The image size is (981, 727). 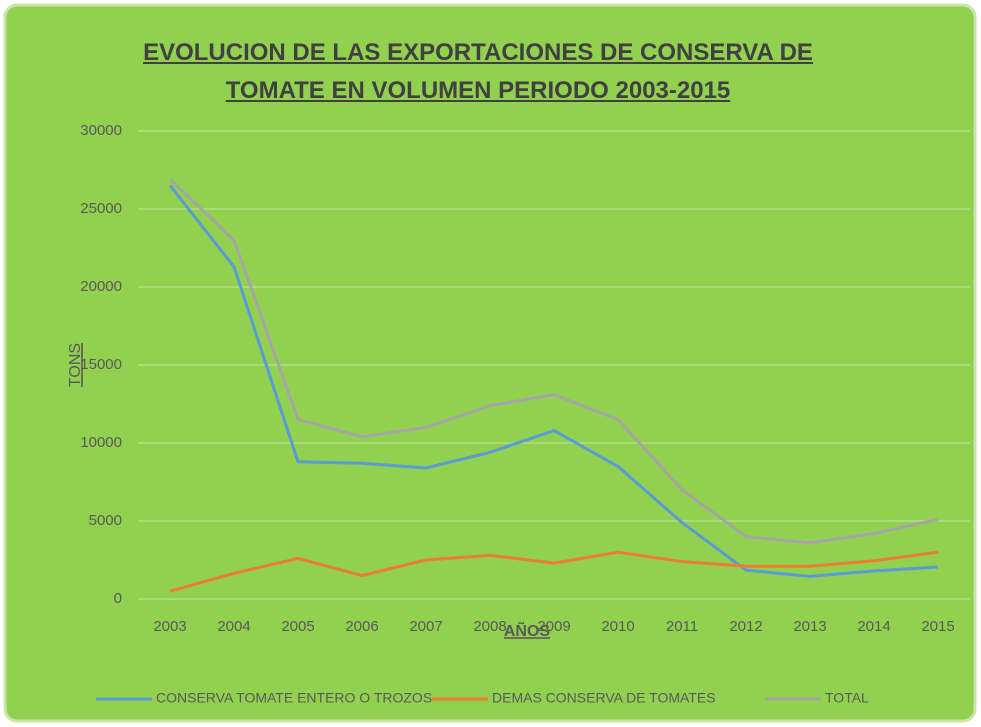 I want to click on x-tick-label: 2008, so click(x=489, y=626).